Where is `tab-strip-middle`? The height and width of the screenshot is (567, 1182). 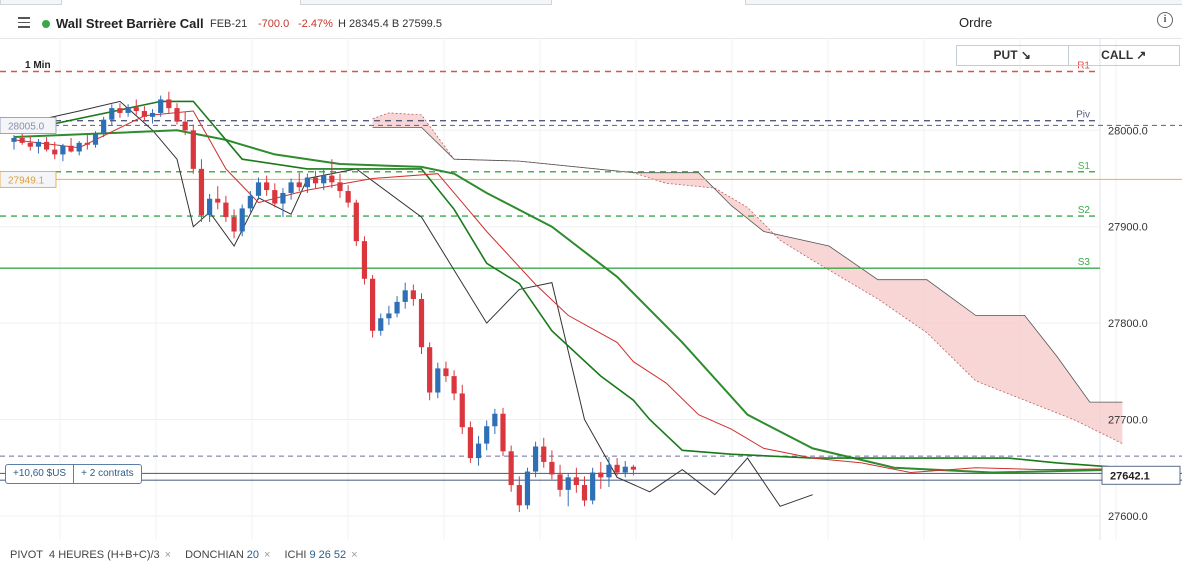 tab-strip-middle is located at coordinates (426, 2).